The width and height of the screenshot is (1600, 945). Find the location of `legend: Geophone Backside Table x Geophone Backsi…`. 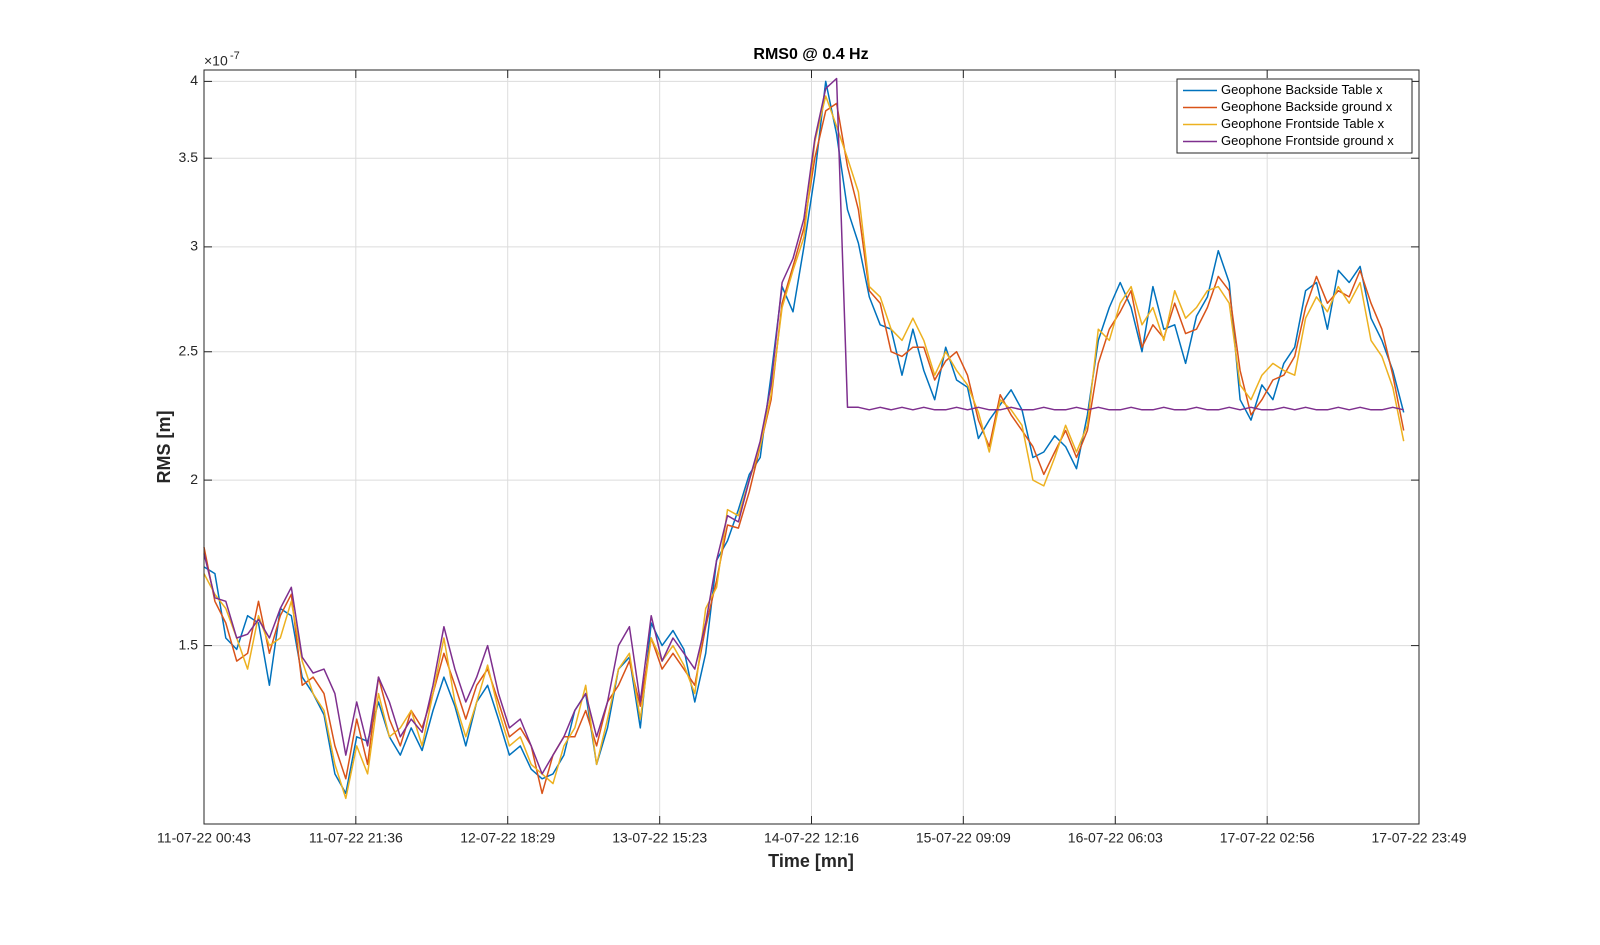

legend: Geophone Backside Table x Geophone Backsi… is located at coordinates (1294, 116).